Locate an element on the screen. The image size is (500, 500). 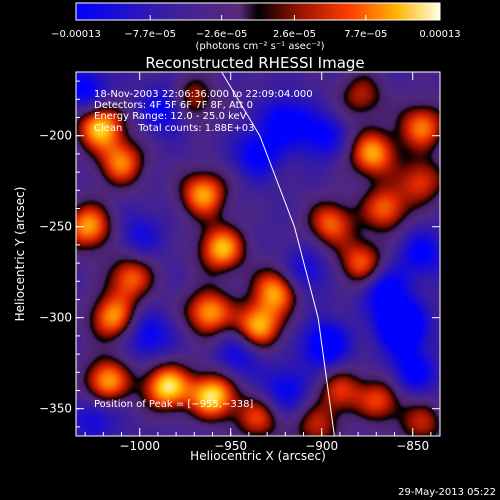
colorbar-tick-label: −0.00013 is located at coordinates (76, 34).